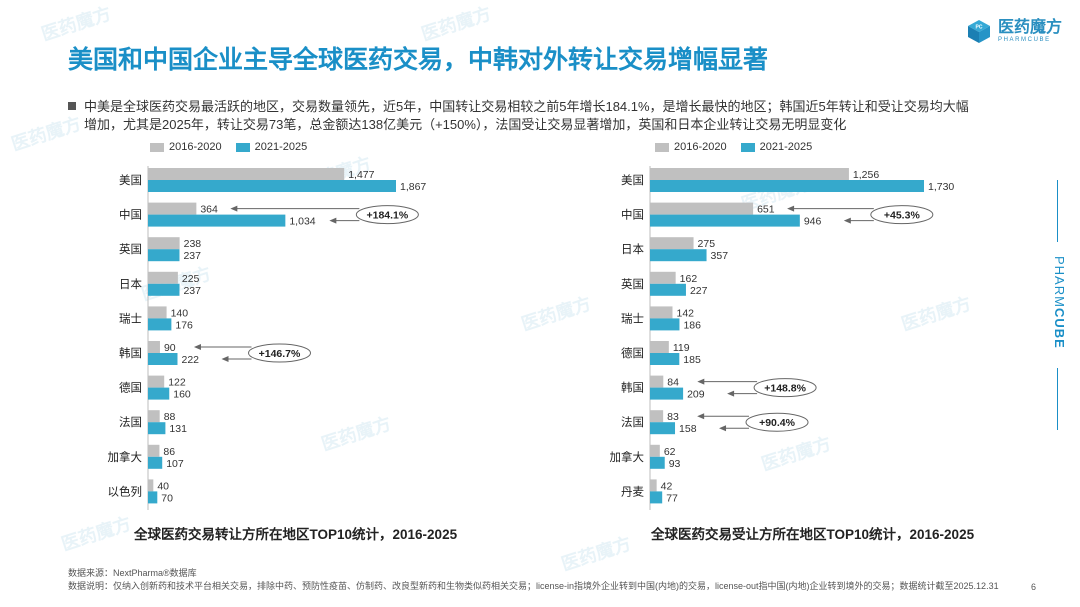  Describe the element at coordinates (866, 175) in the screenshot. I see `data-label: 1,256` at that location.